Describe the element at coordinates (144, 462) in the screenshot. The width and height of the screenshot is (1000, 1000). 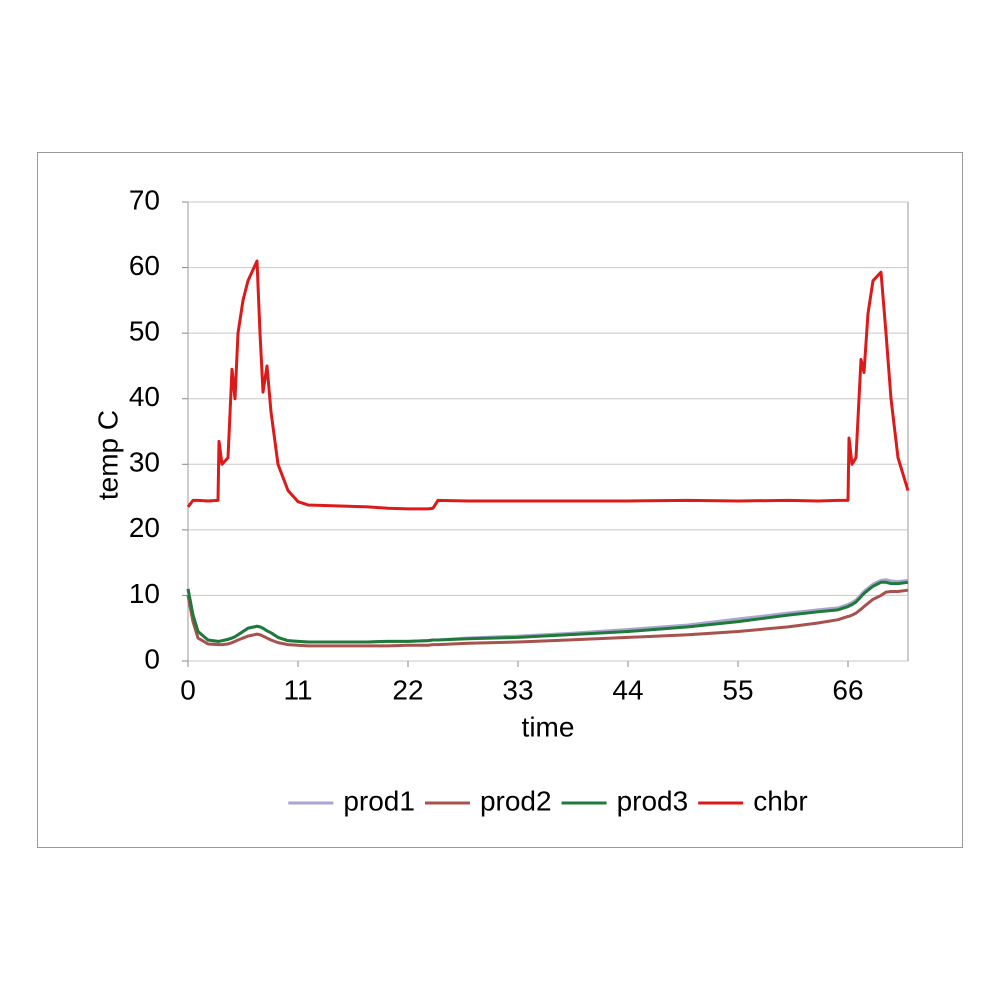
I see `y-tick-label: 30` at that location.